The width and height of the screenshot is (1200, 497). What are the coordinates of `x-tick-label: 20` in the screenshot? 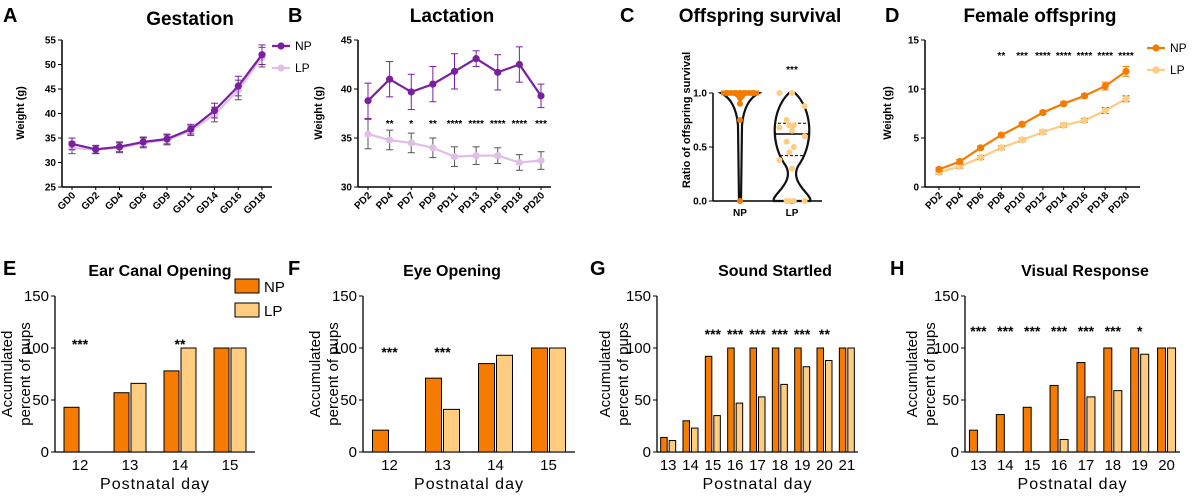 It's located at (1166, 465).